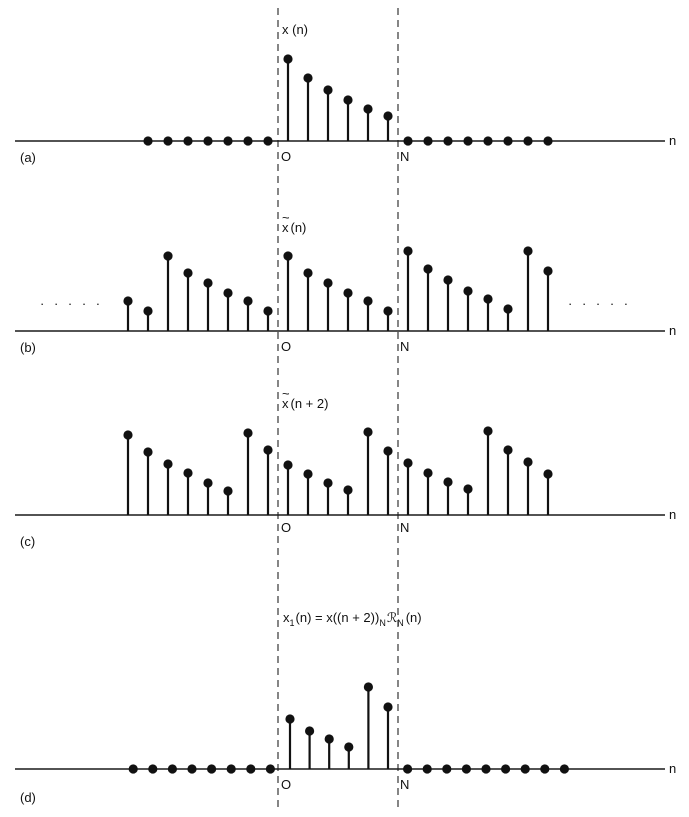 The height and width of the screenshot is (817, 689). Describe the element at coordinates (338, 617) in the screenshot. I see `panel-d-title-mid: (n) = x((n + 2))` at that location.